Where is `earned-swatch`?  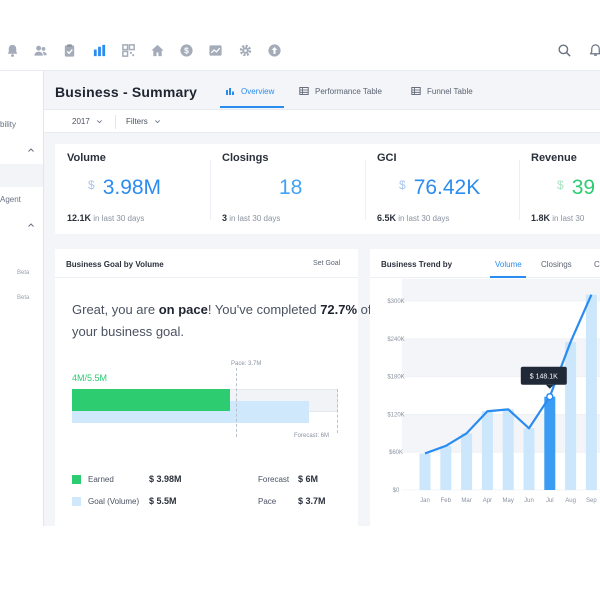
earned-swatch is located at coordinates (76, 479).